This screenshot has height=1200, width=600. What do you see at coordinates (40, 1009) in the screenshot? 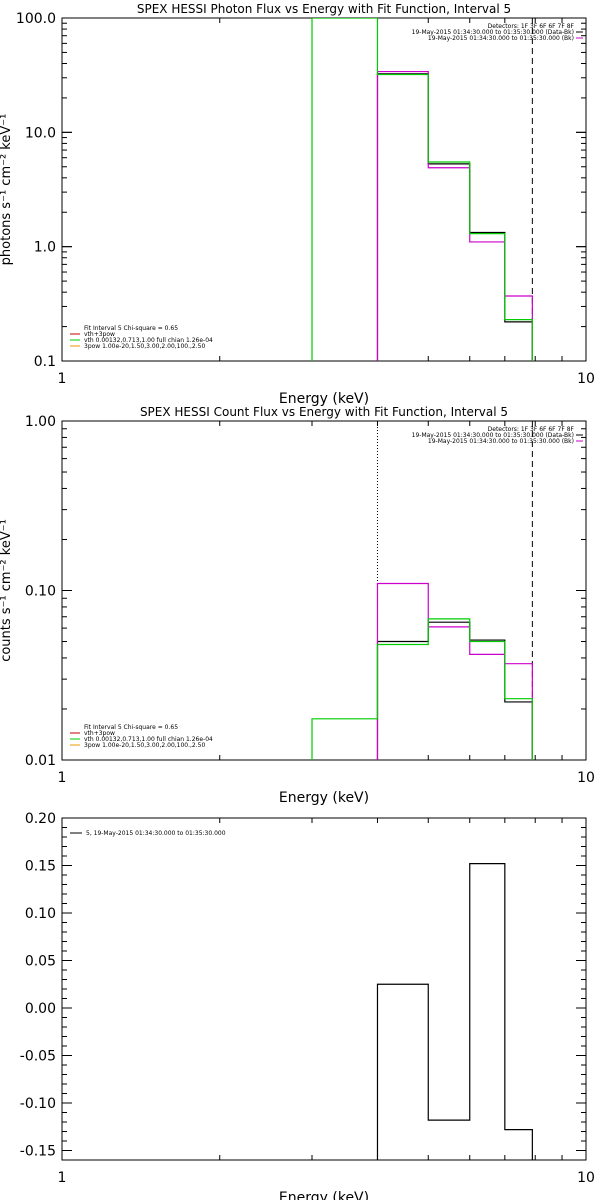
I see `y-tick-label: 0.00` at bounding box center [40, 1009].